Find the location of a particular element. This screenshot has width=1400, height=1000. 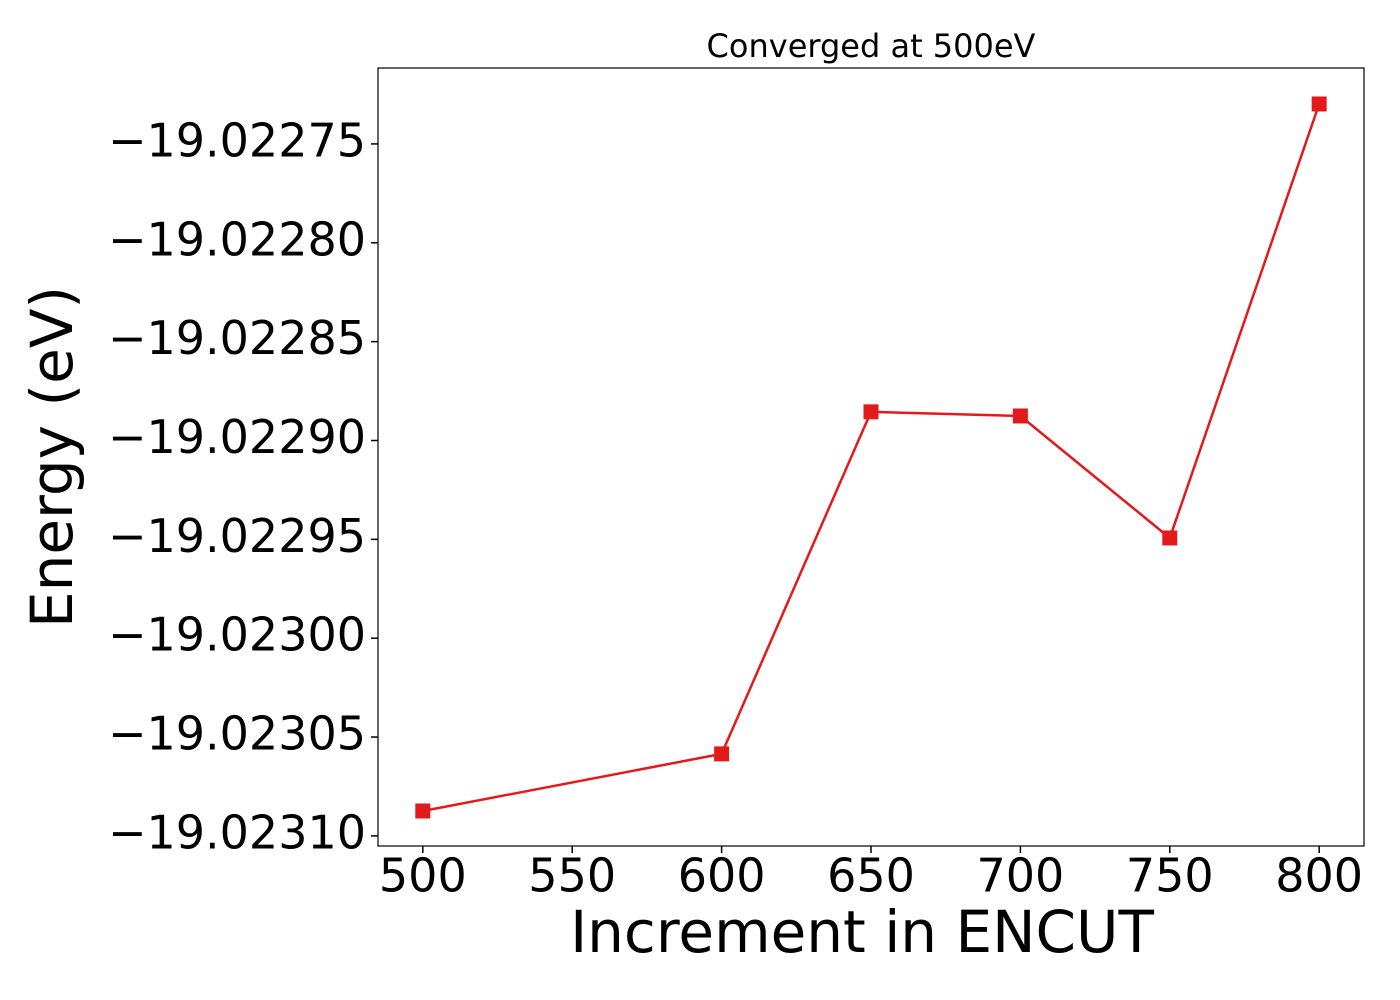

chart-title: Converged at 500eV is located at coordinates (871, 46).